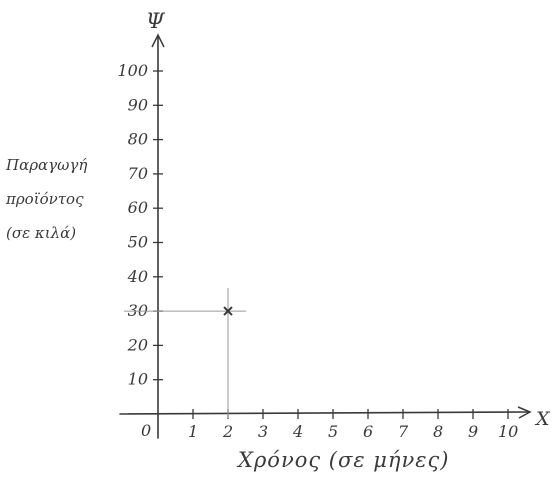  I want to click on x-tick-label: 6, so click(368, 431).